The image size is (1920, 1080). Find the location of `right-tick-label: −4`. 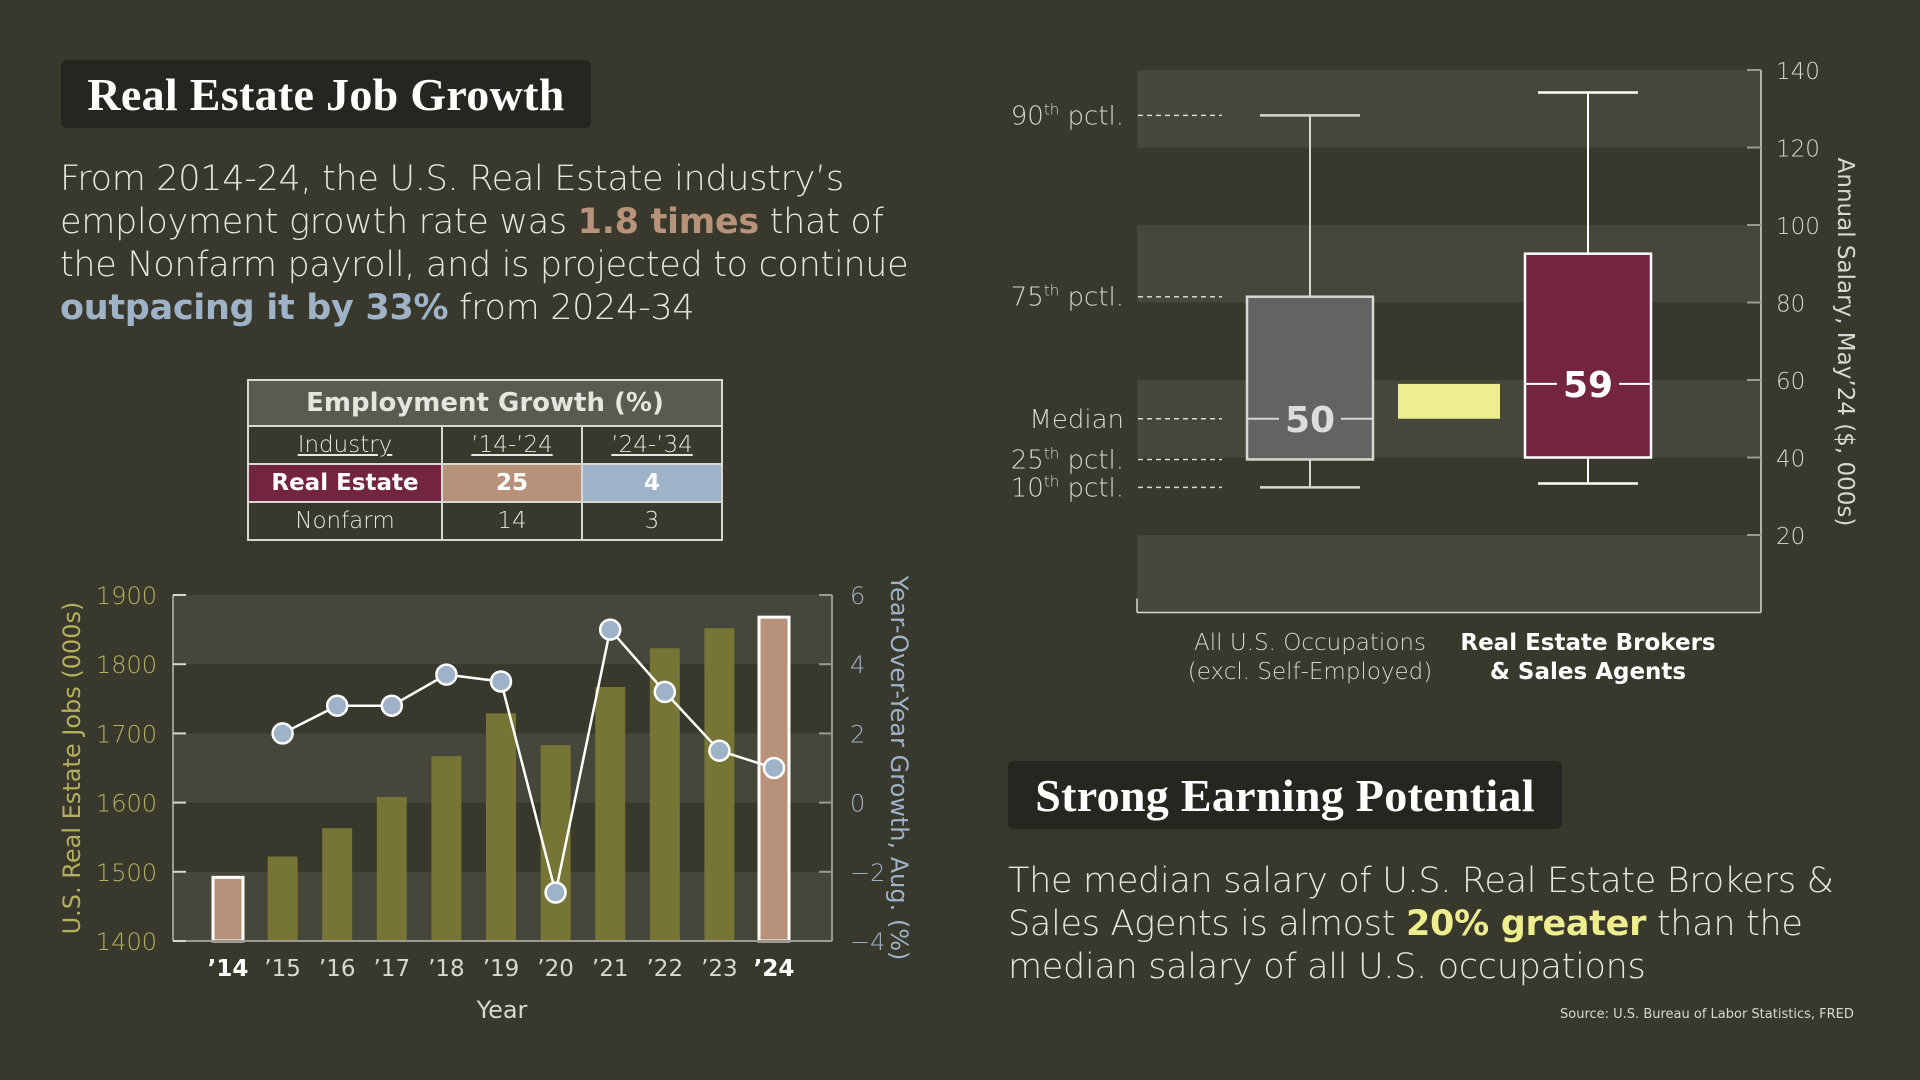

right-tick-label: −4 is located at coordinates (867, 942).